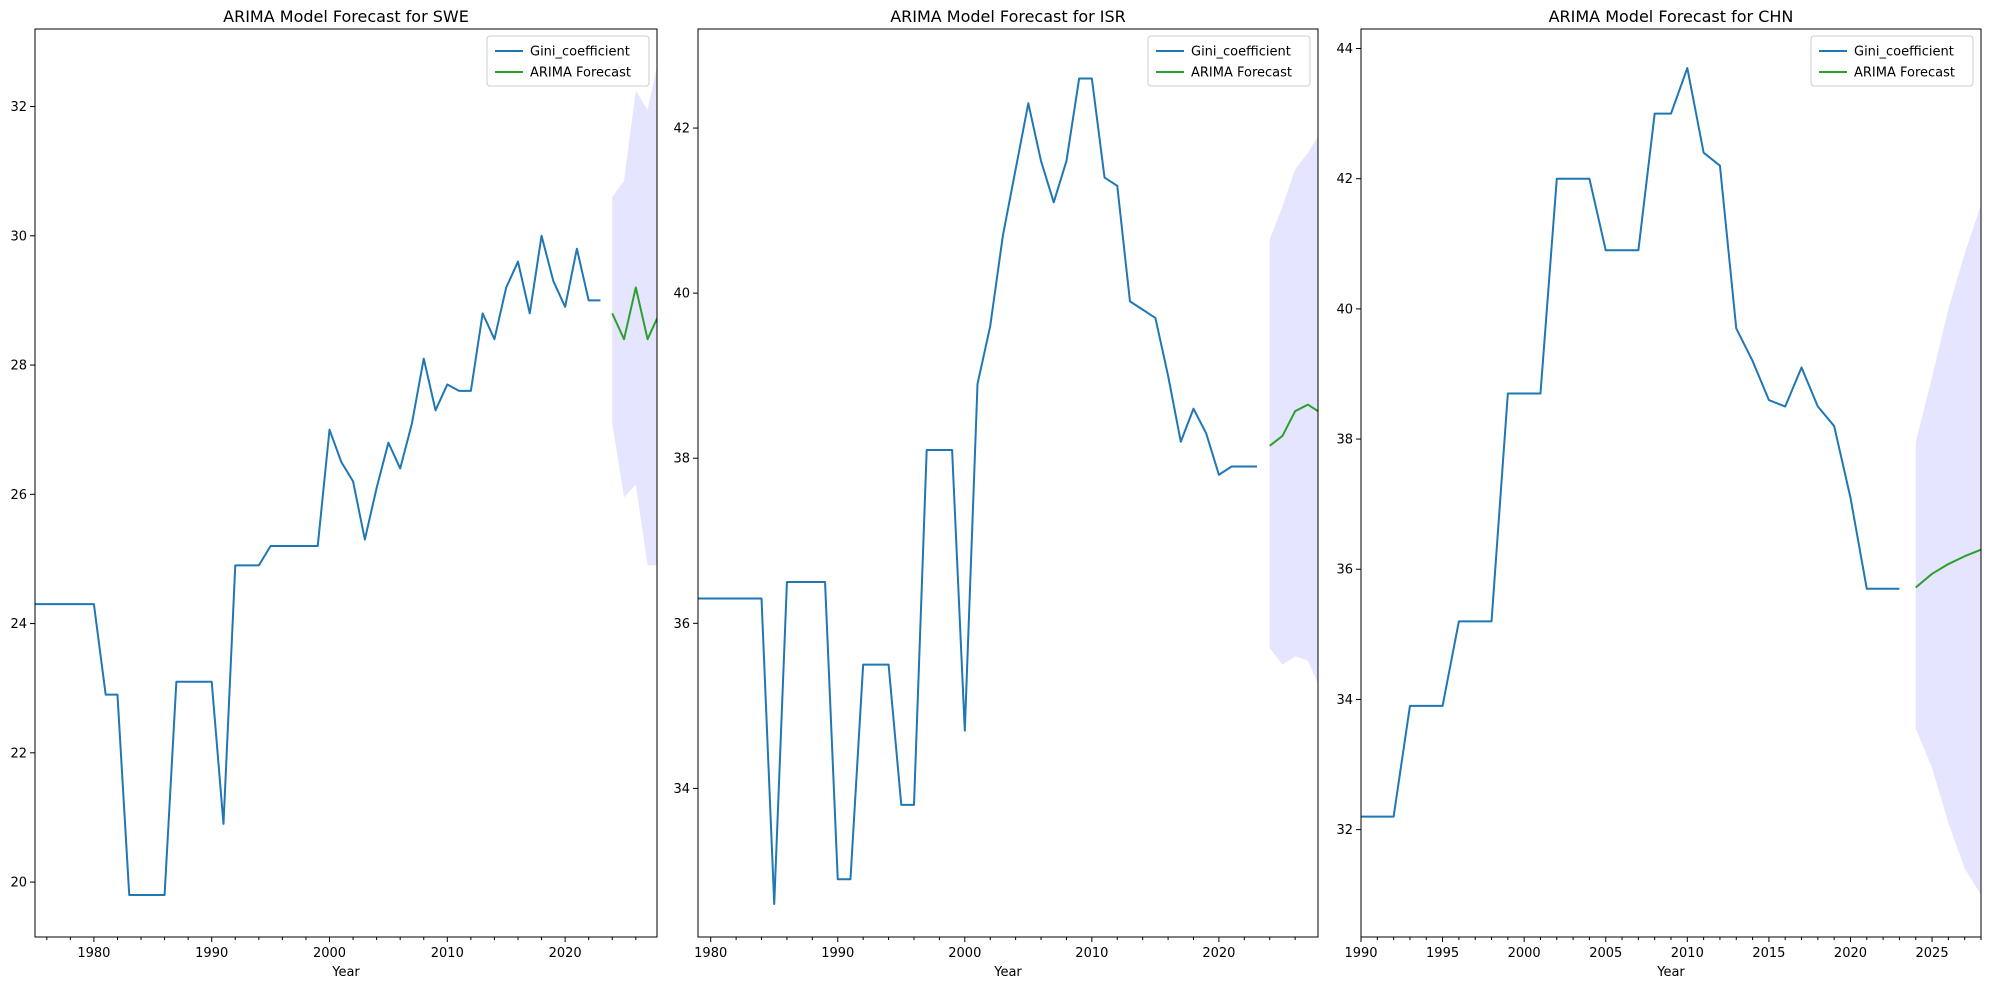 This screenshot has height=989, width=1989. What do you see at coordinates (1605, 953) in the screenshot?
I see `x-tick-label: 2005` at bounding box center [1605, 953].